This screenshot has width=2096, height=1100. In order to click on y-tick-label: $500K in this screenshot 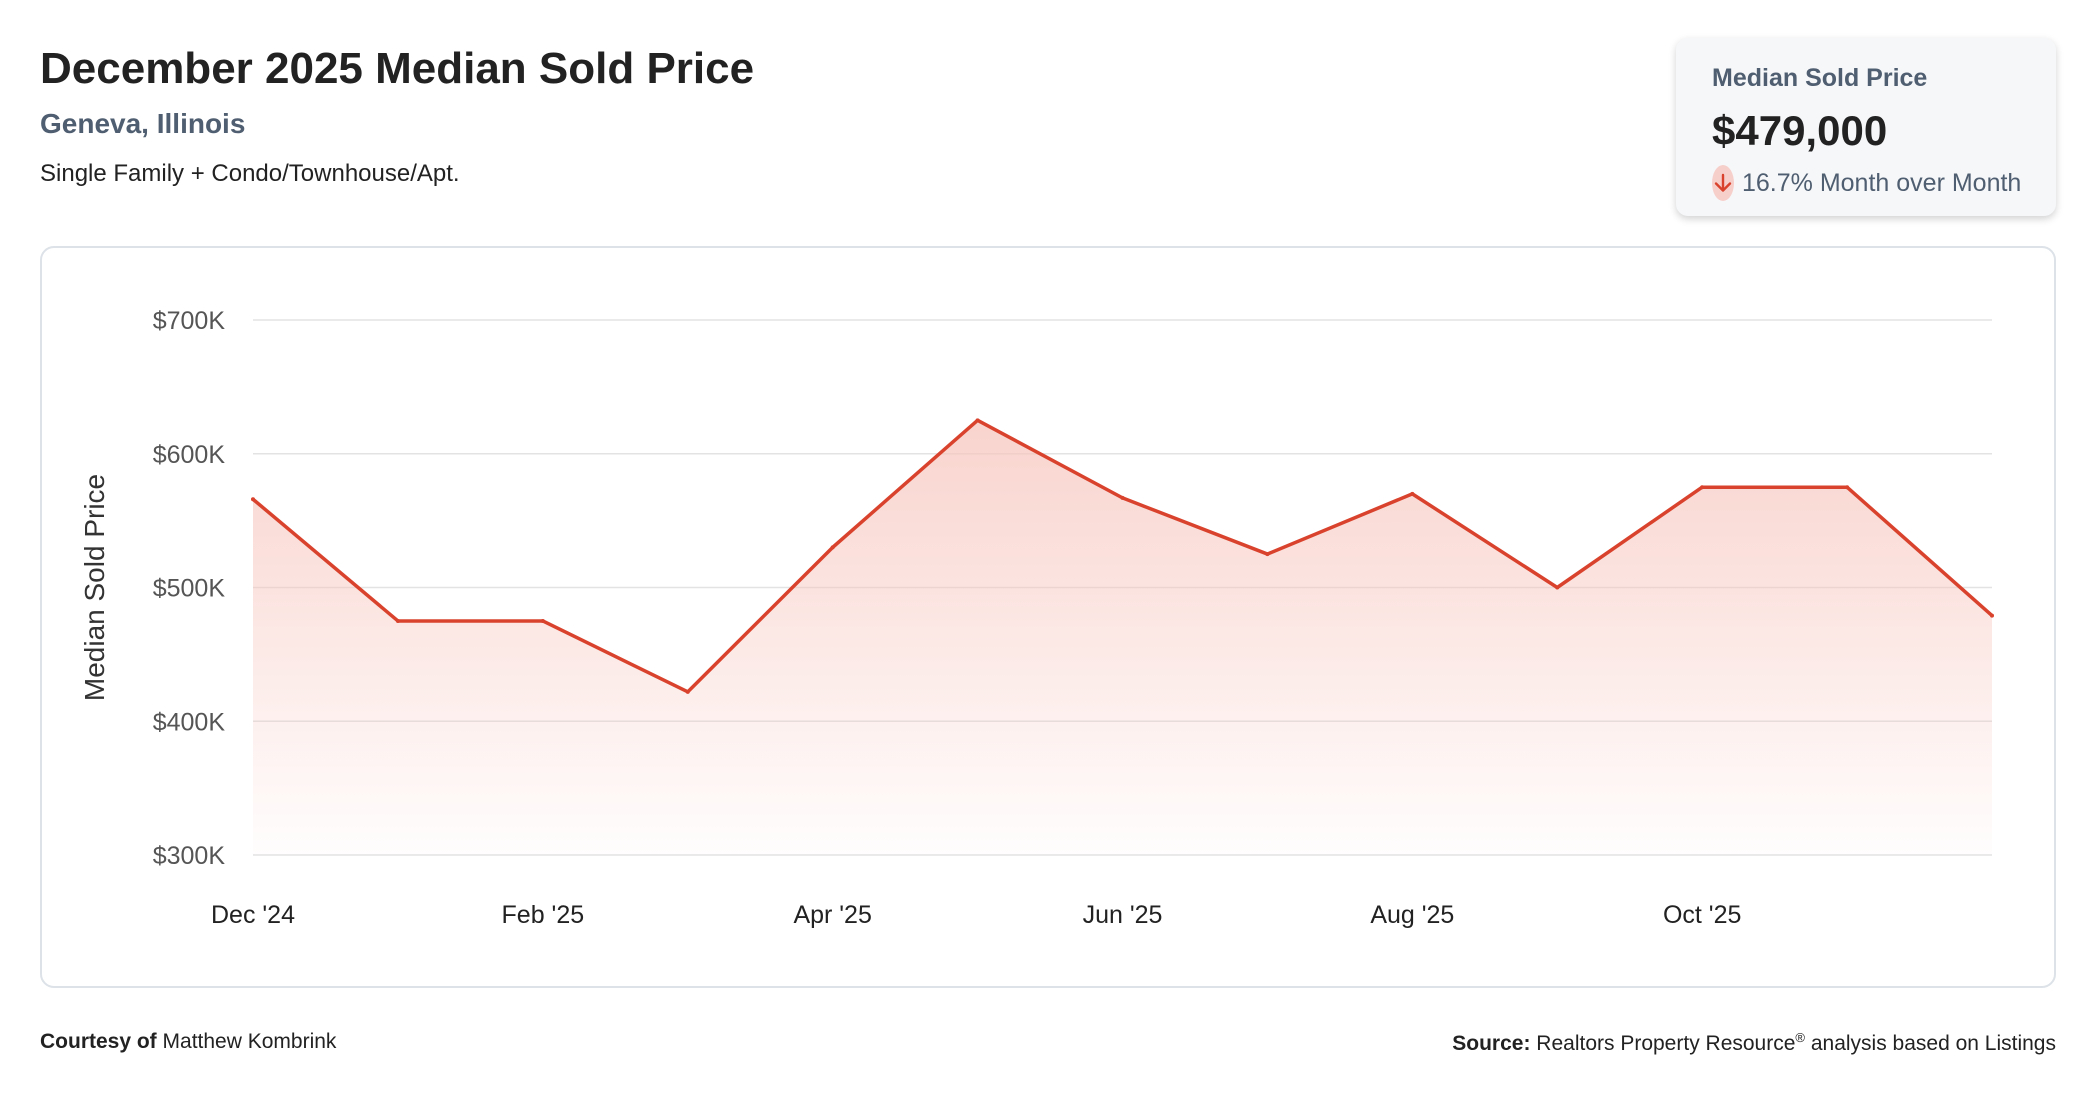, I will do `click(189, 589)`.